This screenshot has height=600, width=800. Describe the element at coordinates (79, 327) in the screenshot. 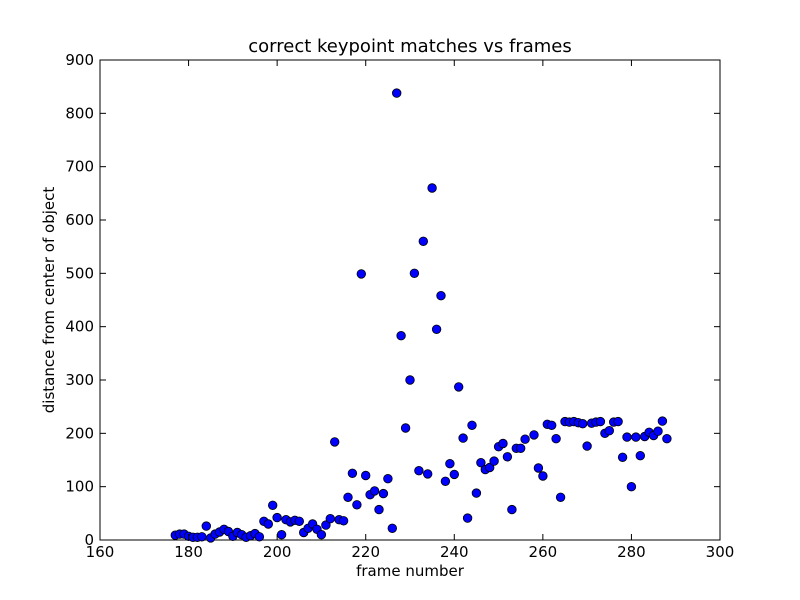

I see `y-tick-label: 400` at that location.